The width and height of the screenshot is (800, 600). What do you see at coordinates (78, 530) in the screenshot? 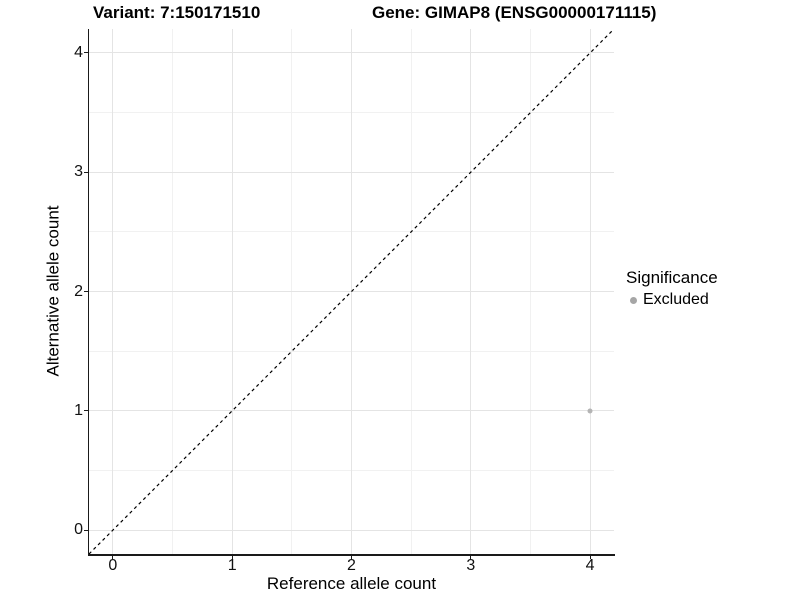
I see `y-tick-label: 0` at bounding box center [78, 530].